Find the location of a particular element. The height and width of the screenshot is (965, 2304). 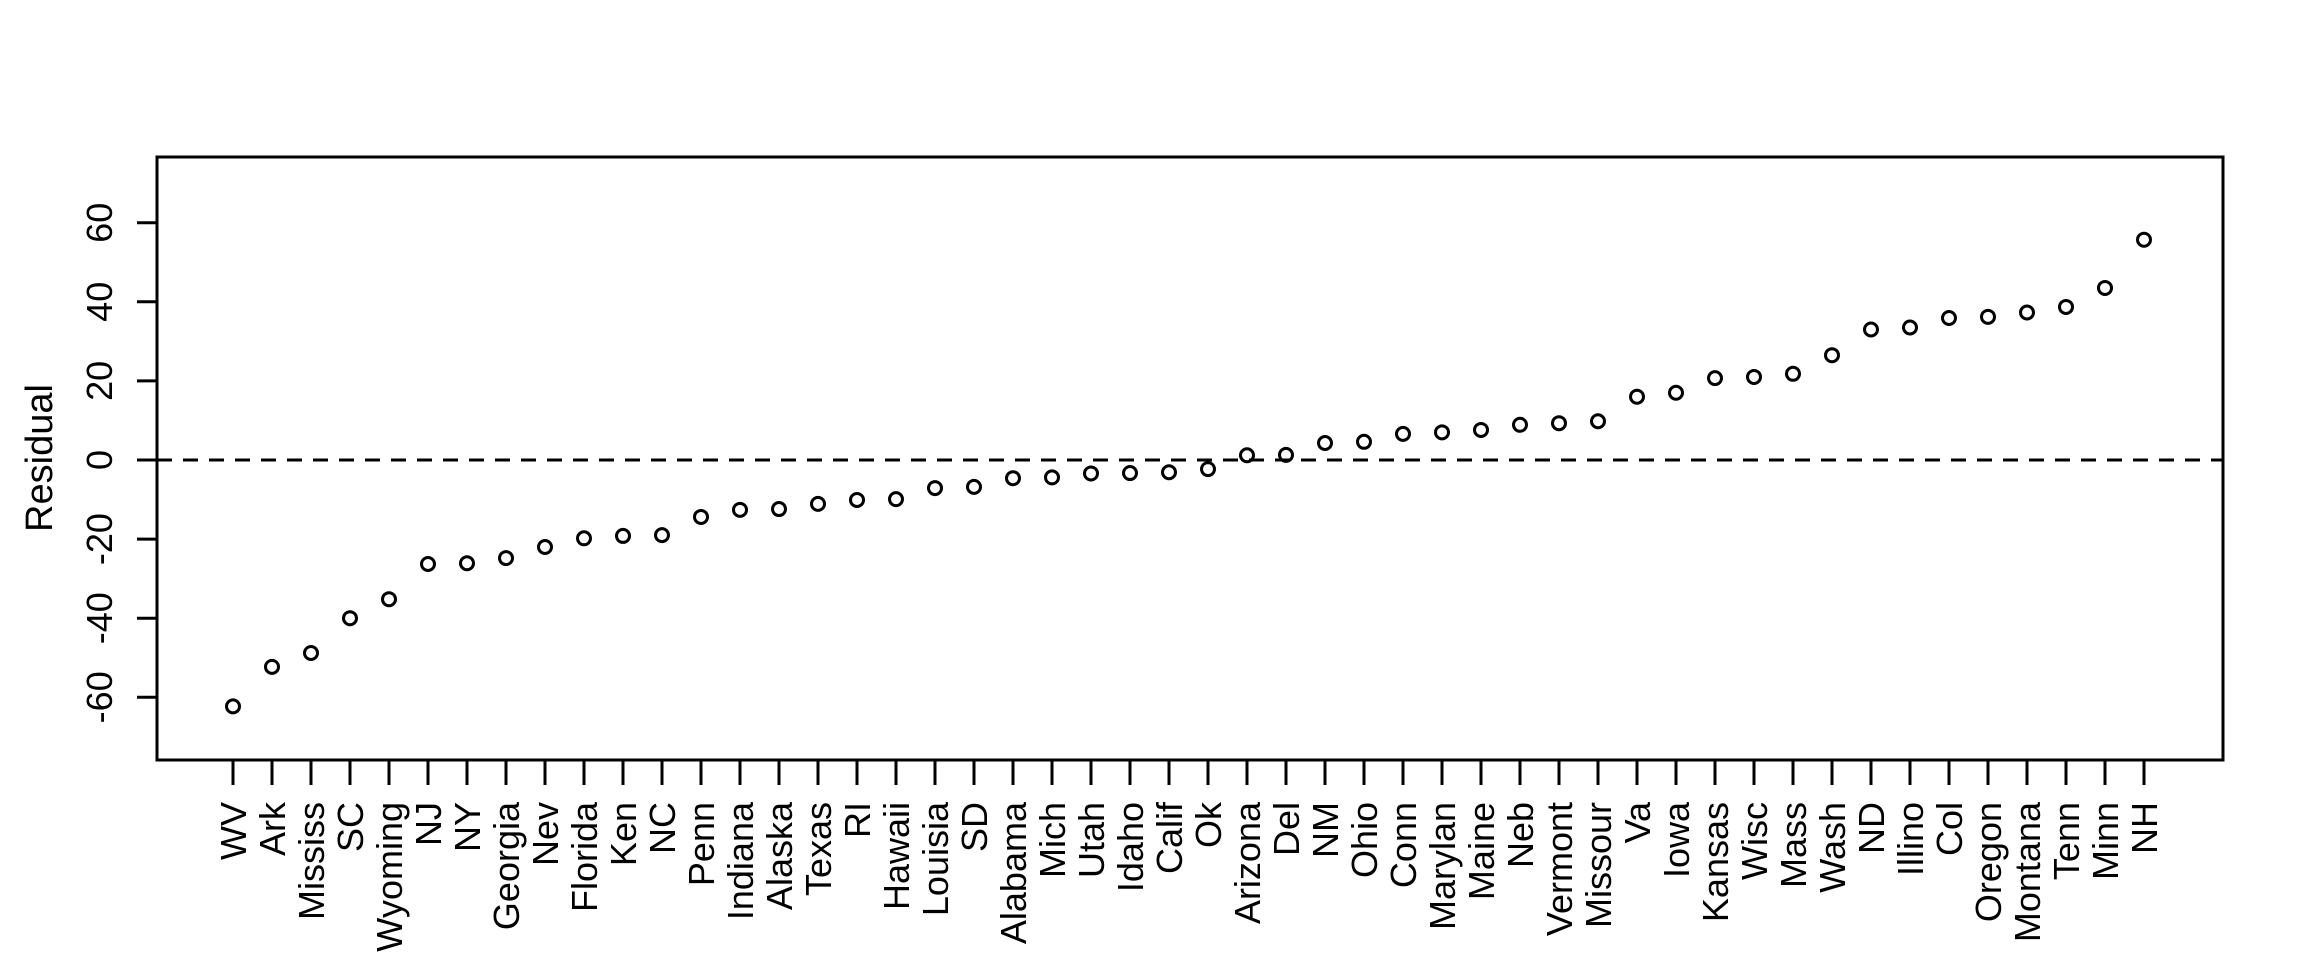

x-axis-tick-label: Mich is located at coordinates (1052, 840).